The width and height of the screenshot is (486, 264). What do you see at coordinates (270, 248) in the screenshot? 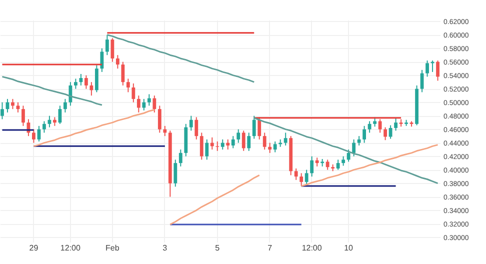
I see `x-tick-label: 7` at bounding box center [270, 248].